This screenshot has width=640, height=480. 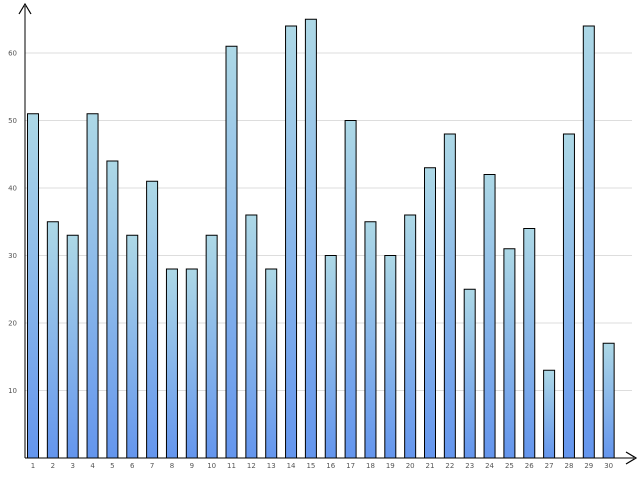 What do you see at coordinates (172, 466) in the screenshot?
I see `x-tick-label: 8` at bounding box center [172, 466].